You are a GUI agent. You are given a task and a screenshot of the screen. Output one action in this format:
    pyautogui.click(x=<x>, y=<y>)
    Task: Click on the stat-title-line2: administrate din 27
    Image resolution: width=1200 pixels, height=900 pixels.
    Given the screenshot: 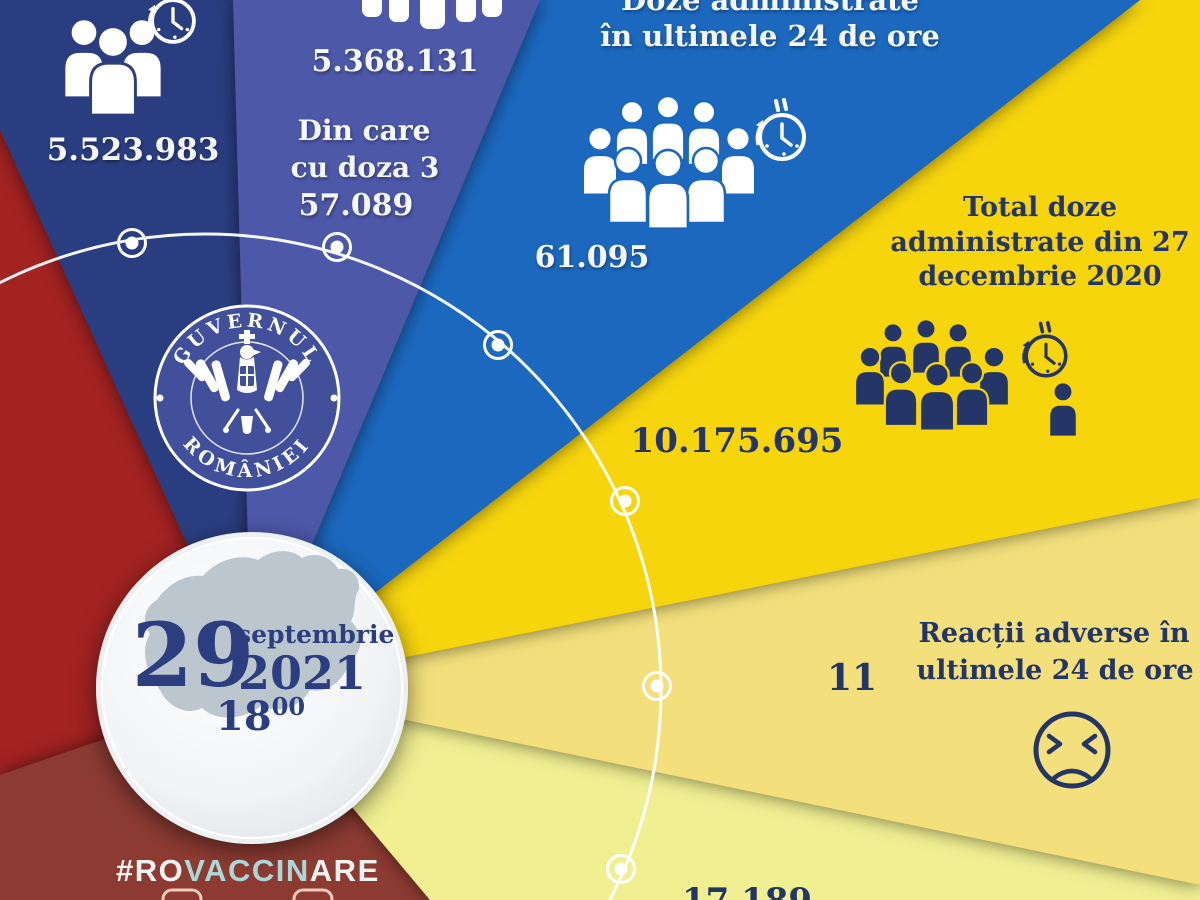 What is the action you would take?
    pyautogui.click(x=1039, y=242)
    